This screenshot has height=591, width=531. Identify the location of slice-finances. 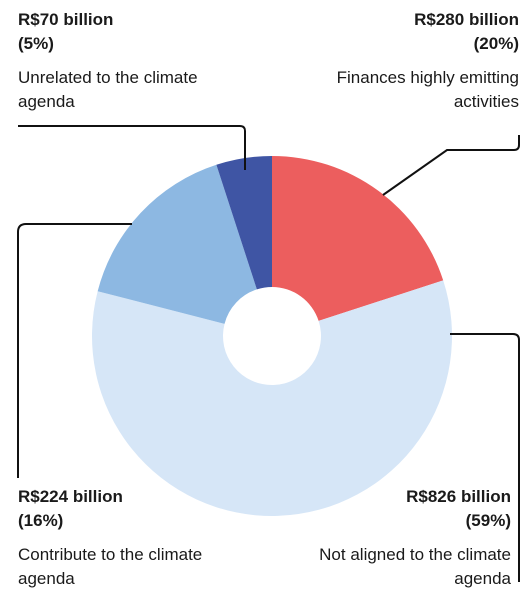
(358, 238).